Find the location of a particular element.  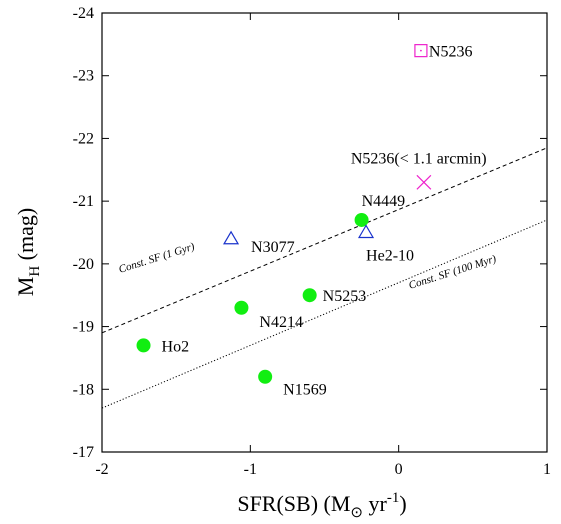

fit-line-label: Const. SF (100 Myr) is located at coordinates (452, 272).